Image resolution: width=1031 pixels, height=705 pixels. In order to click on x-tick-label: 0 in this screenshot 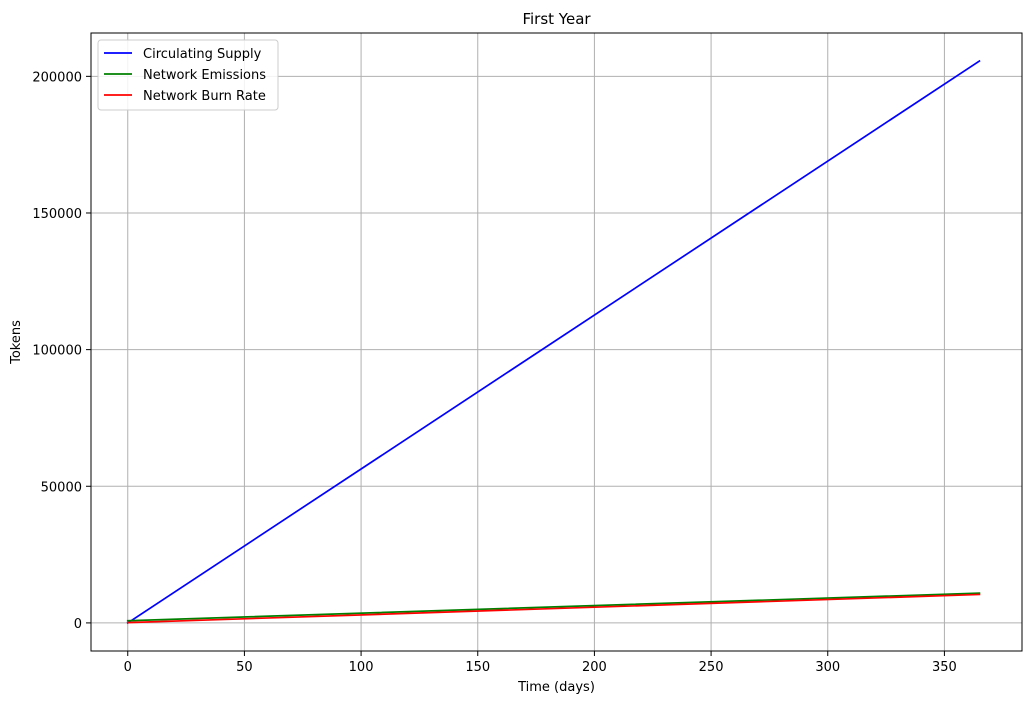, I will do `click(128, 667)`.